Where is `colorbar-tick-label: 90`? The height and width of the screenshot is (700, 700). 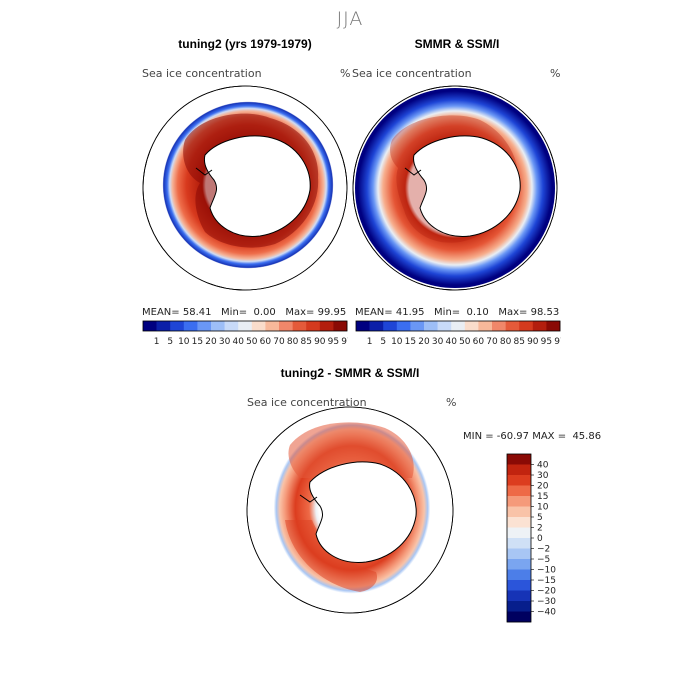
colorbar-tick-label: 90 is located at coordinates (320, 342).